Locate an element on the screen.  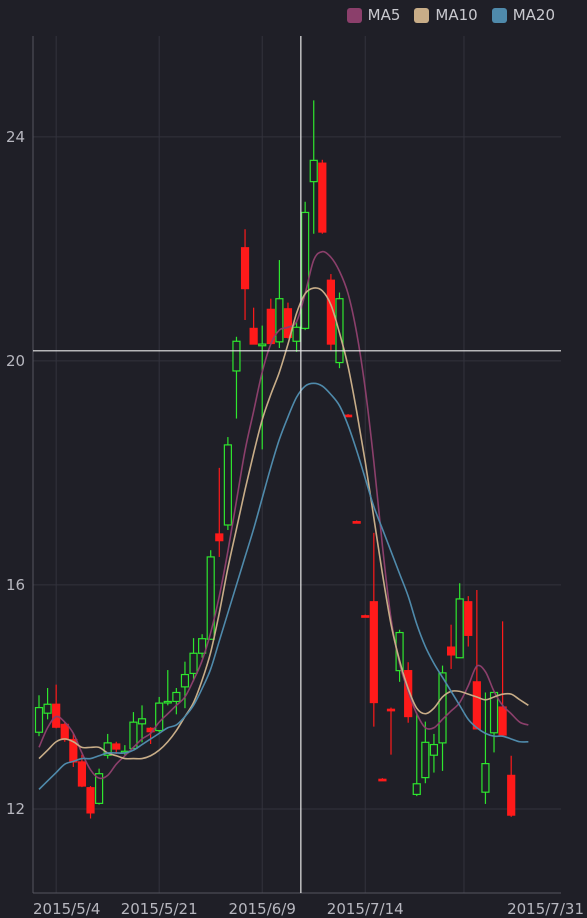
legend-item-ma20: MA20 is located at coordinates (523, 15).